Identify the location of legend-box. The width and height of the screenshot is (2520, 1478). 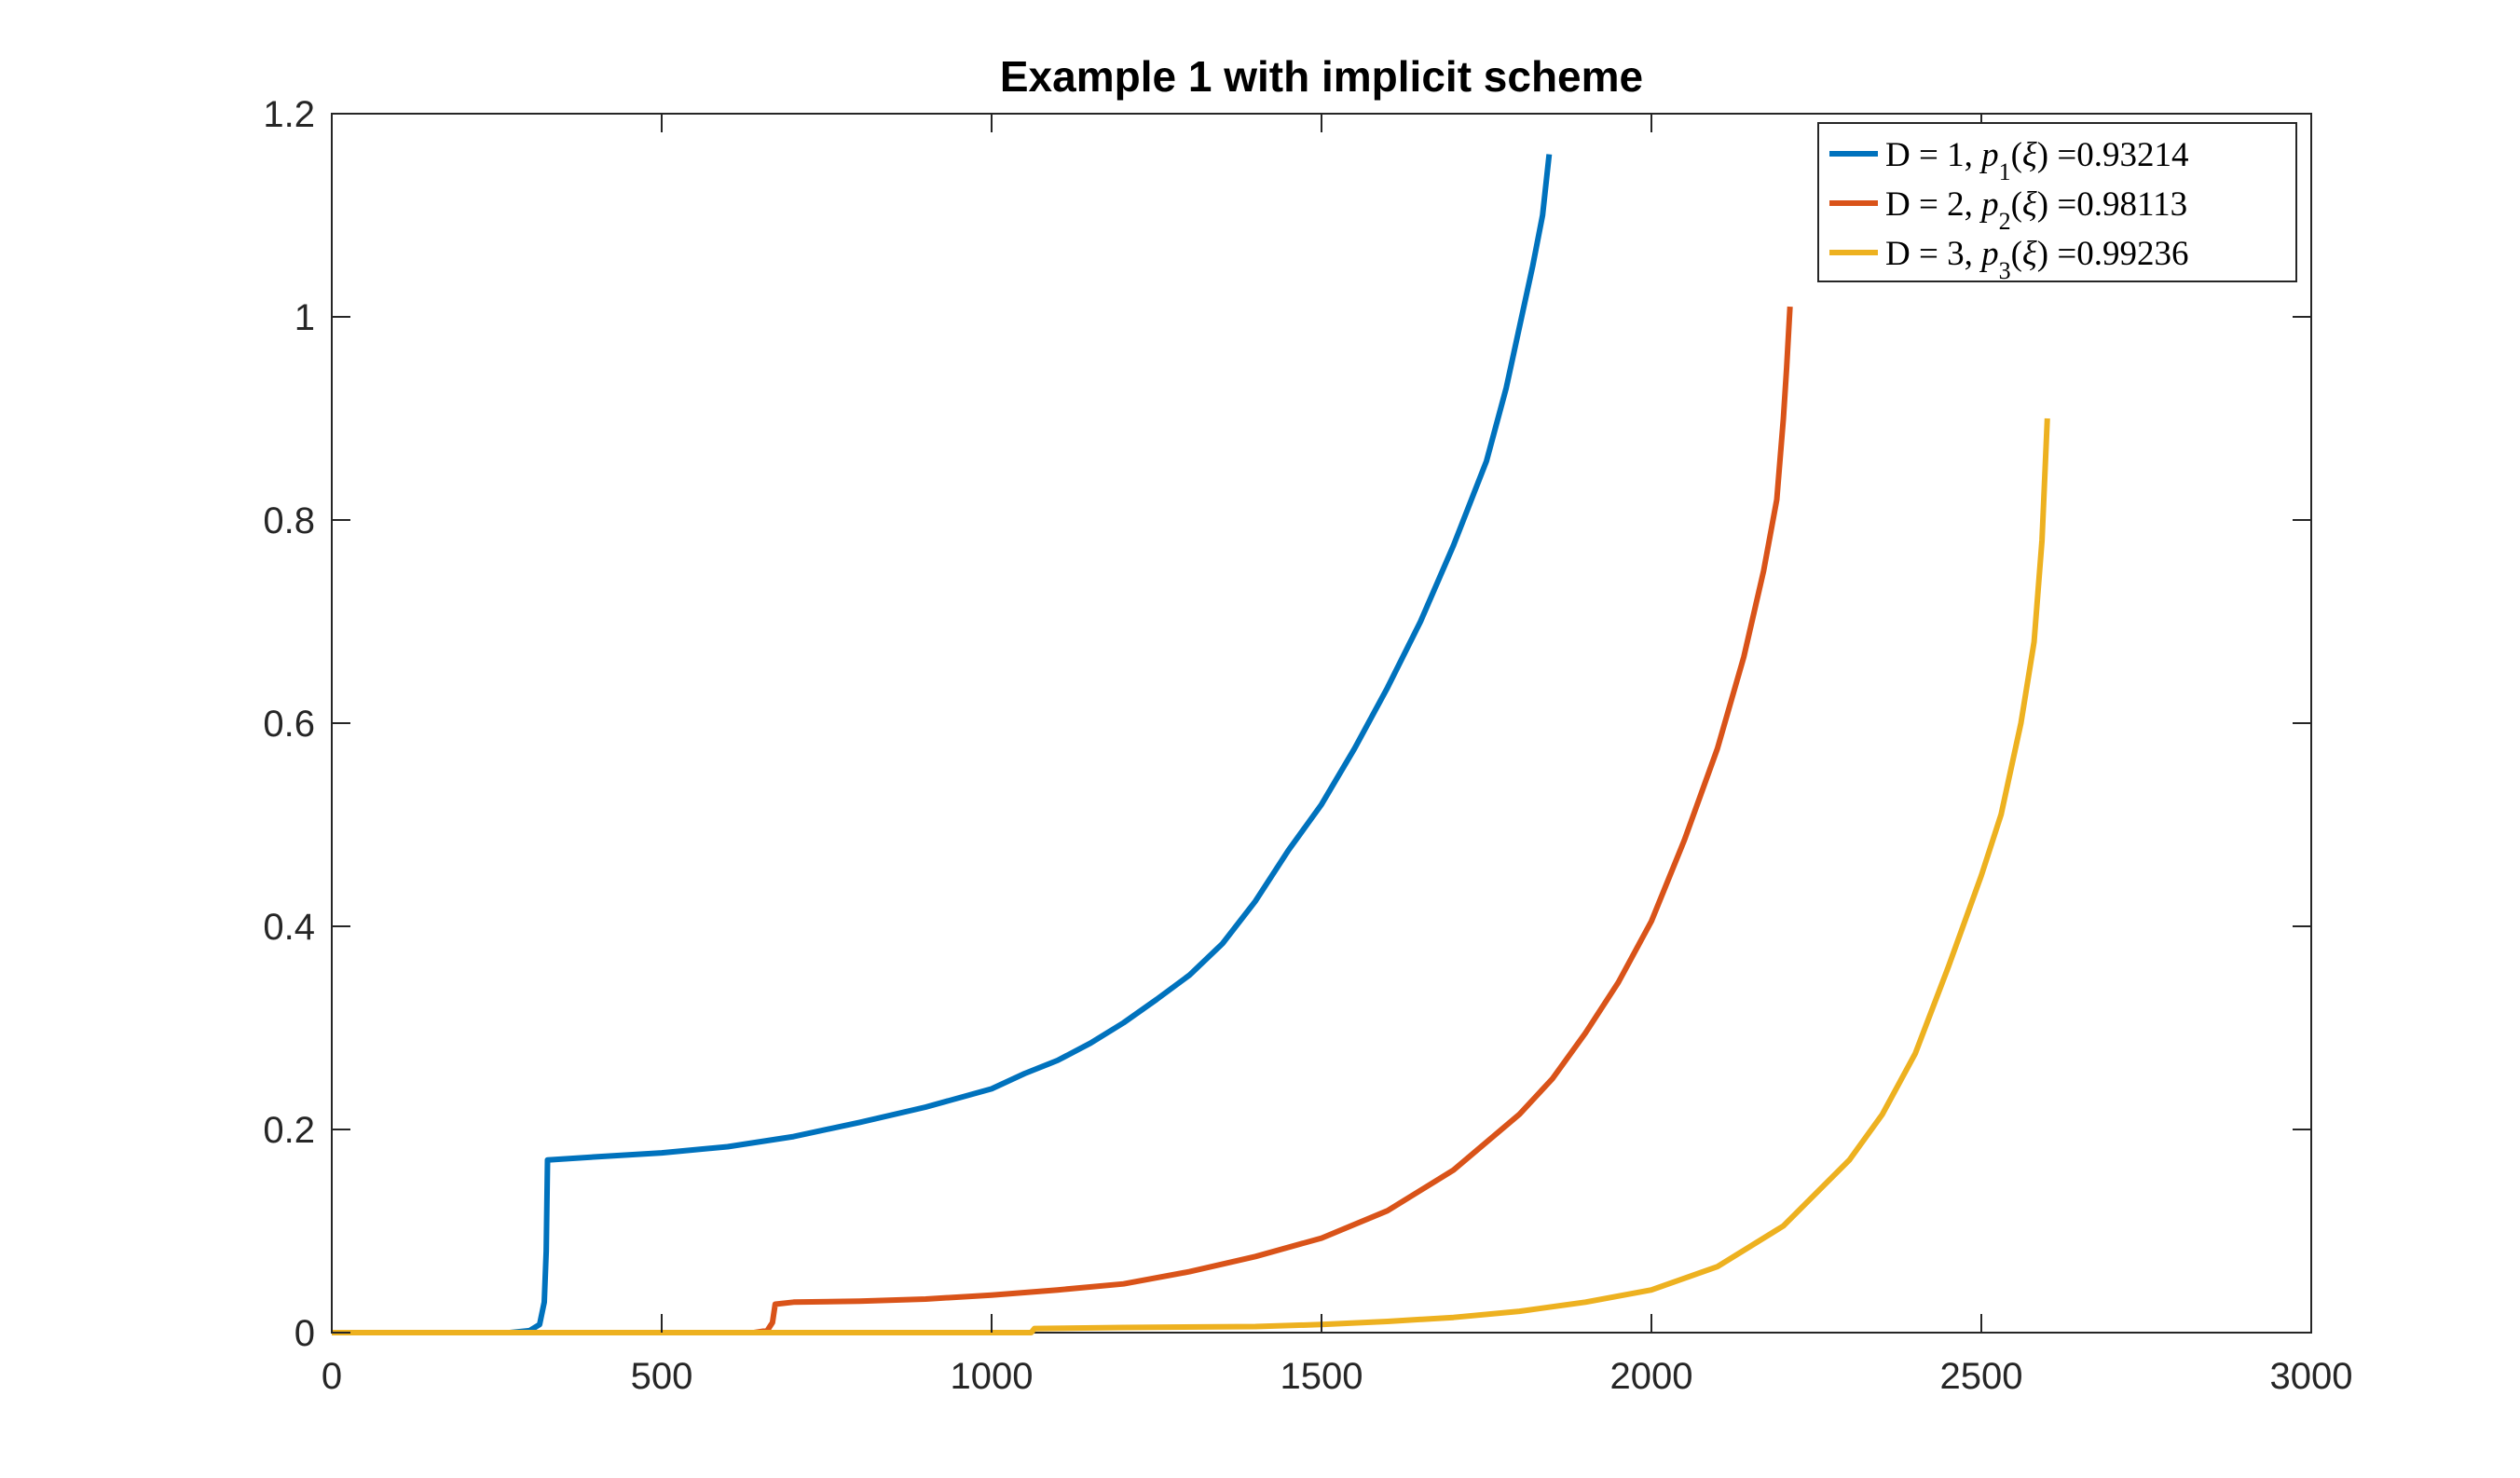
(2057, 202).